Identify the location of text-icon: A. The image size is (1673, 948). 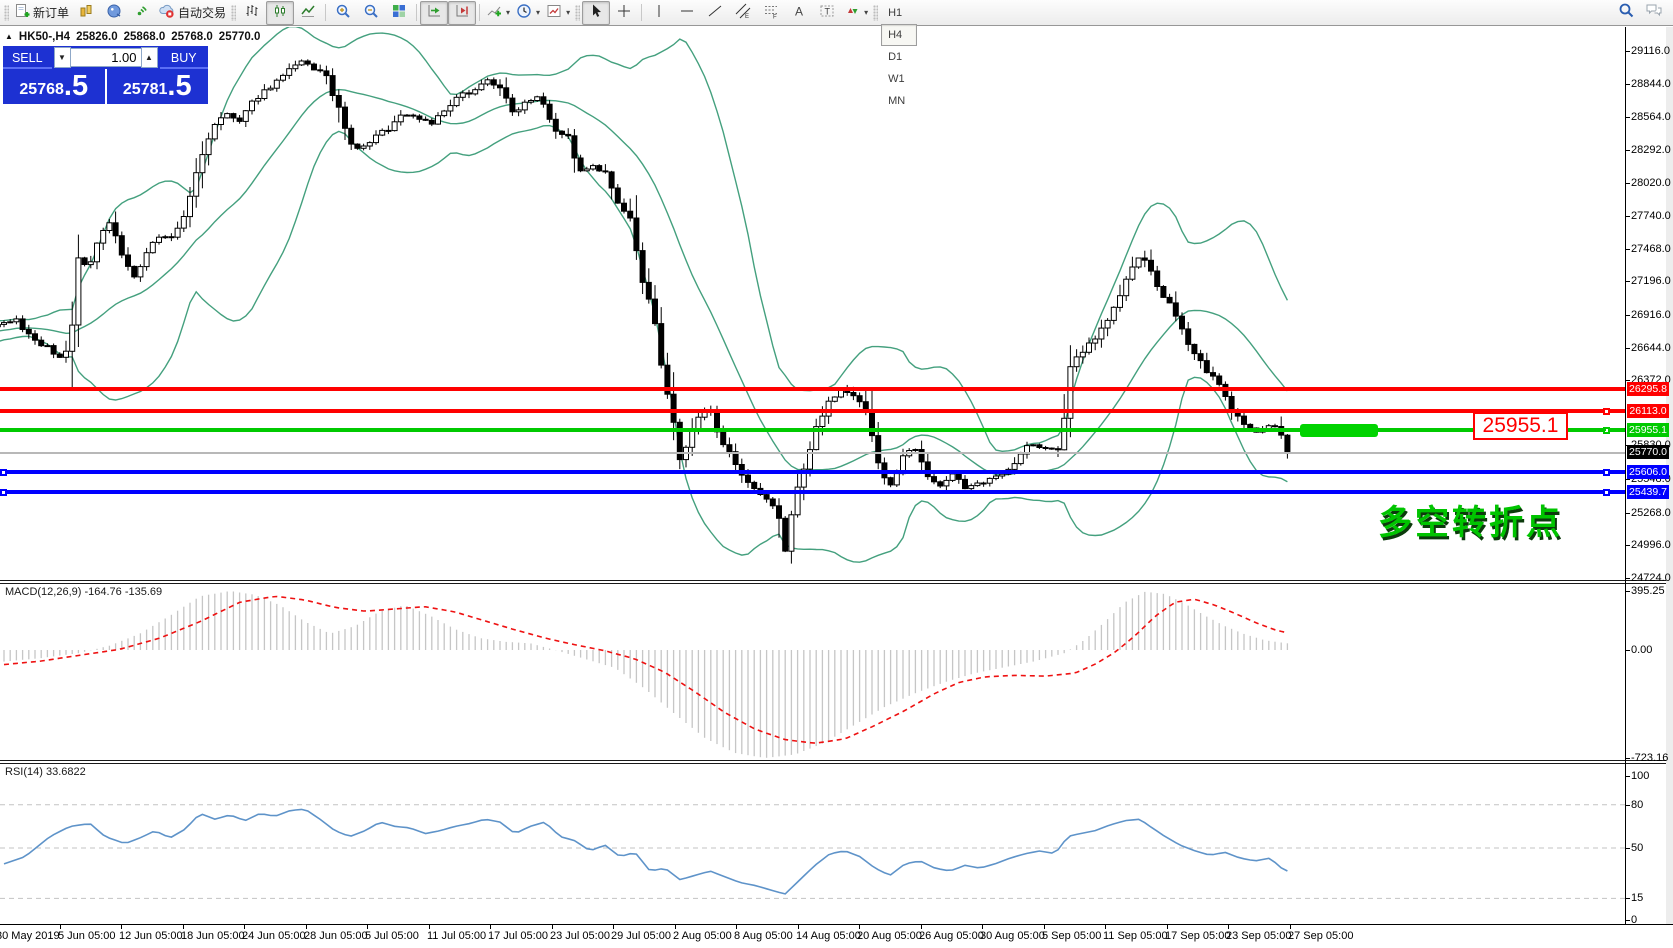
(799, 12).